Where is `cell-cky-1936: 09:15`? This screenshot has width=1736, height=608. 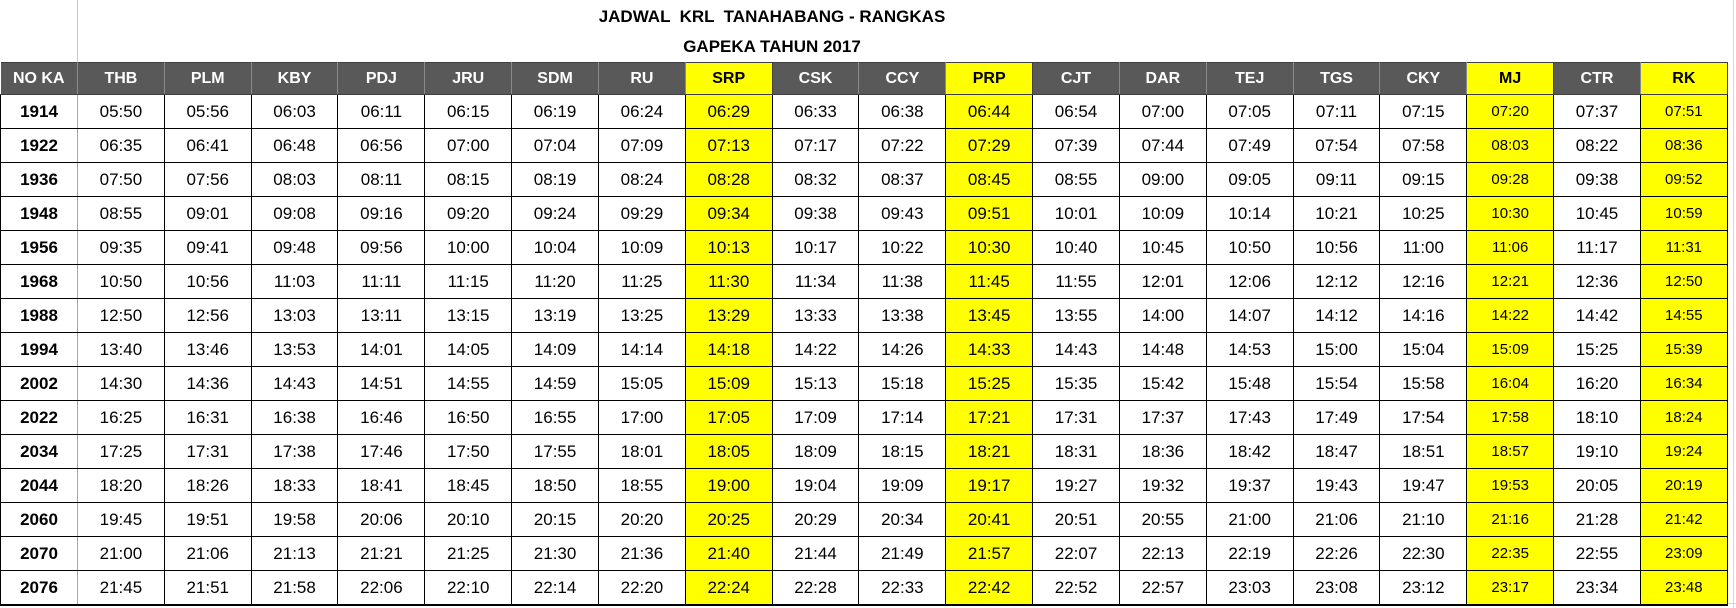 cell-cky-1936: 09:15 is located at coordinates (1423, 179).